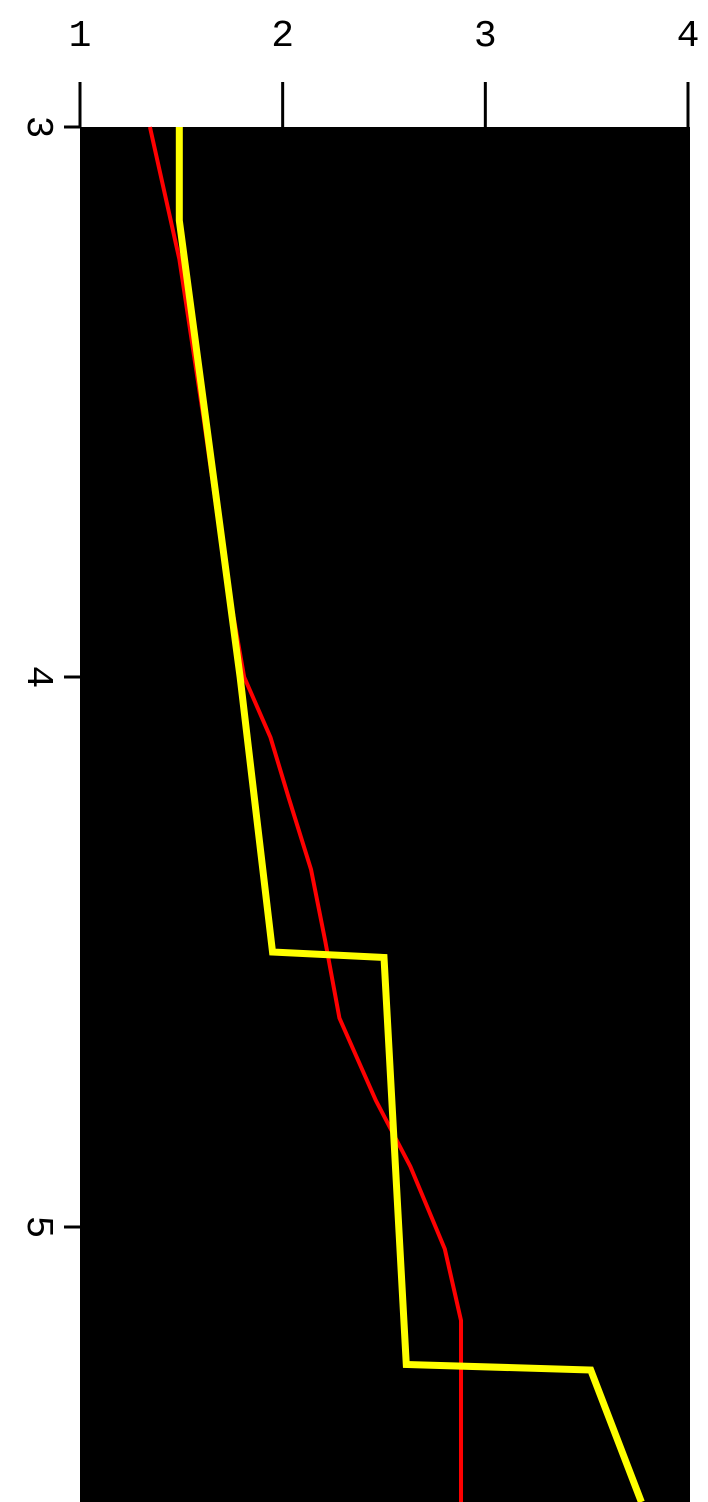 This screenshot has height=1502, width=708. I want to click on y-tick-label: 5, so click(37, 1227).